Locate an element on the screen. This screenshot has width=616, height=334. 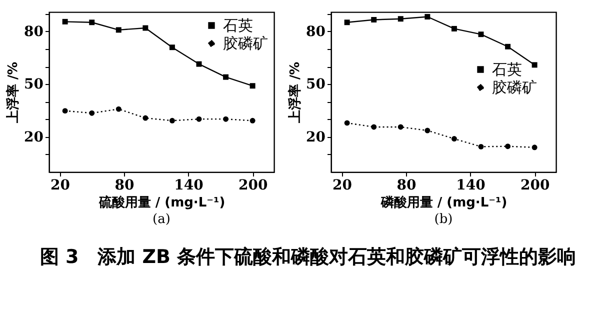
text: (b) is located at coordinates (443, 219).